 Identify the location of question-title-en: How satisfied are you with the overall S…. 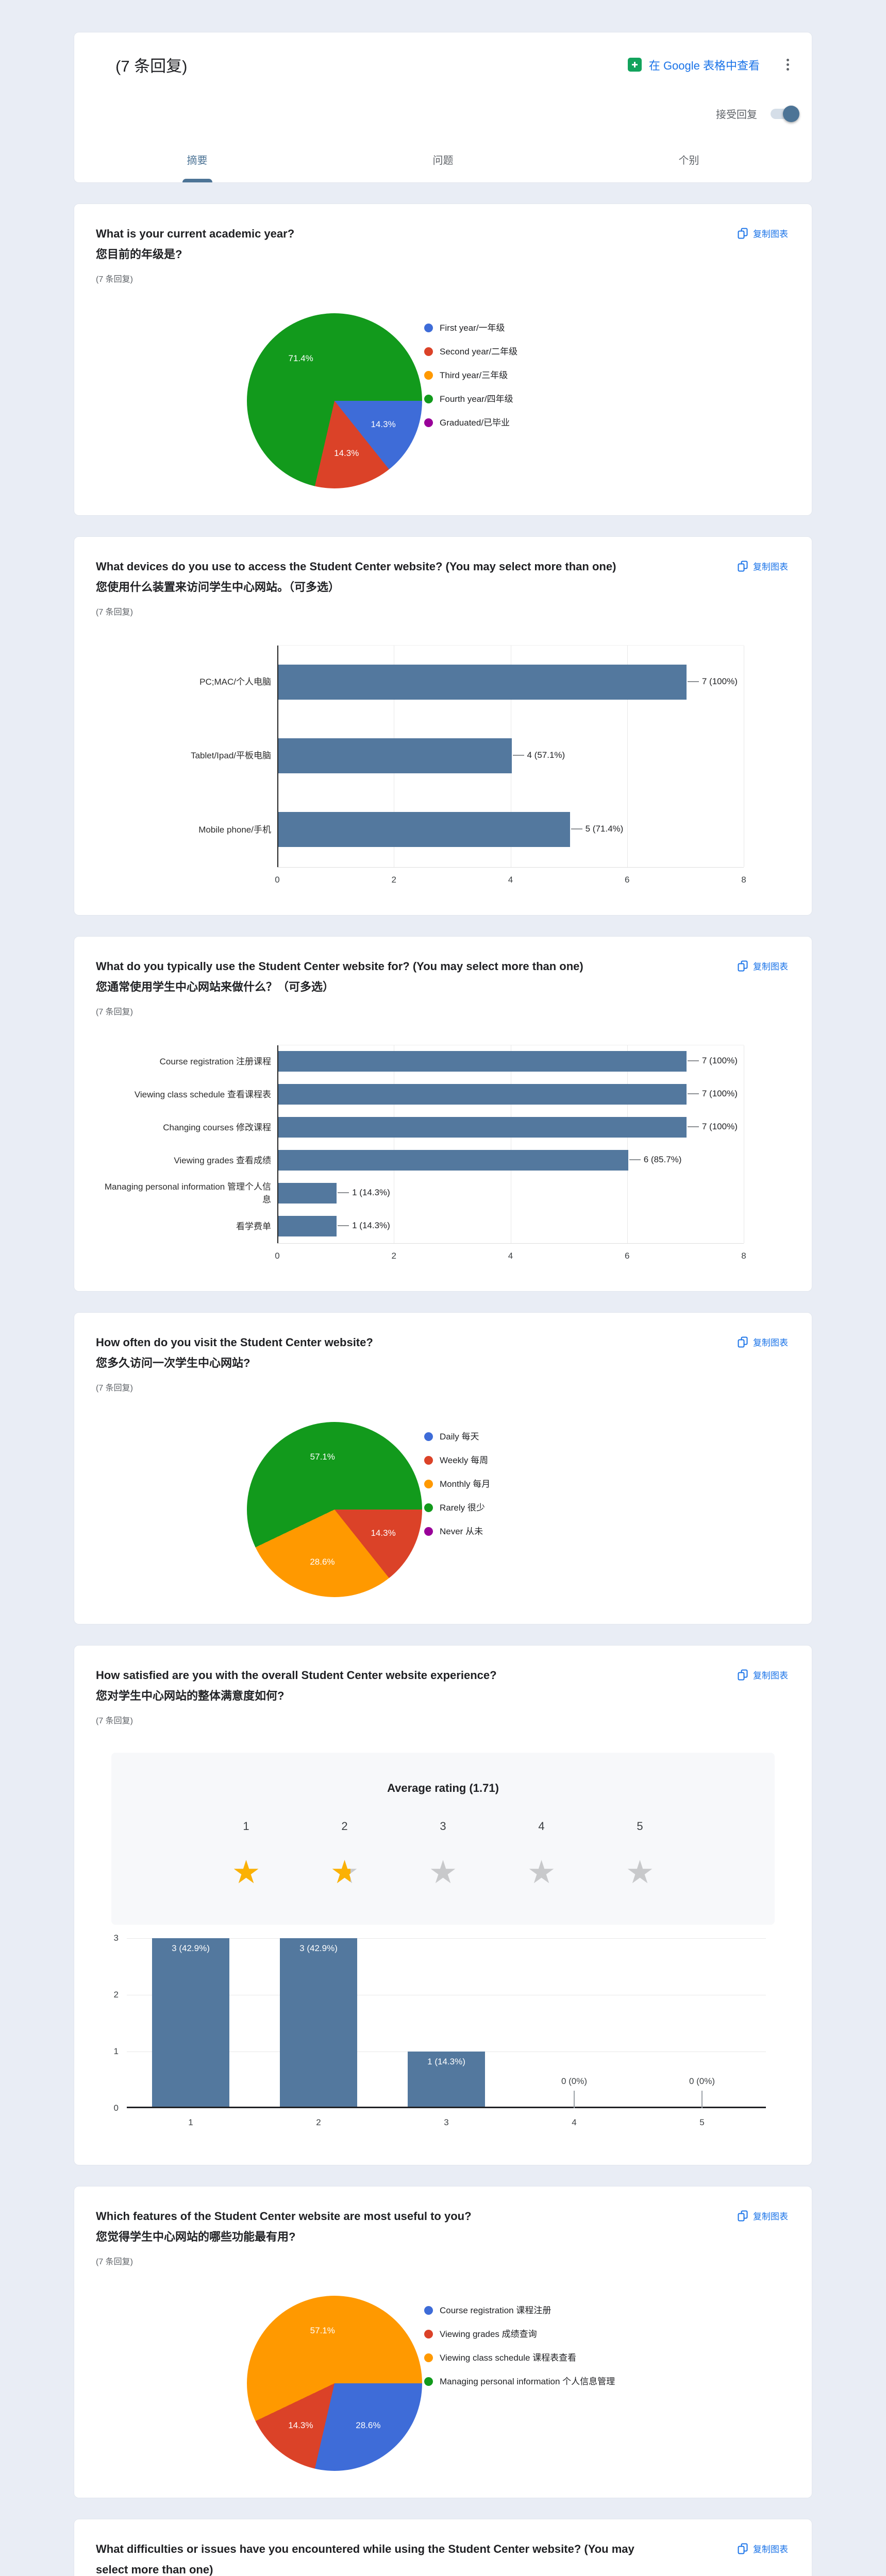
(296, 1675).